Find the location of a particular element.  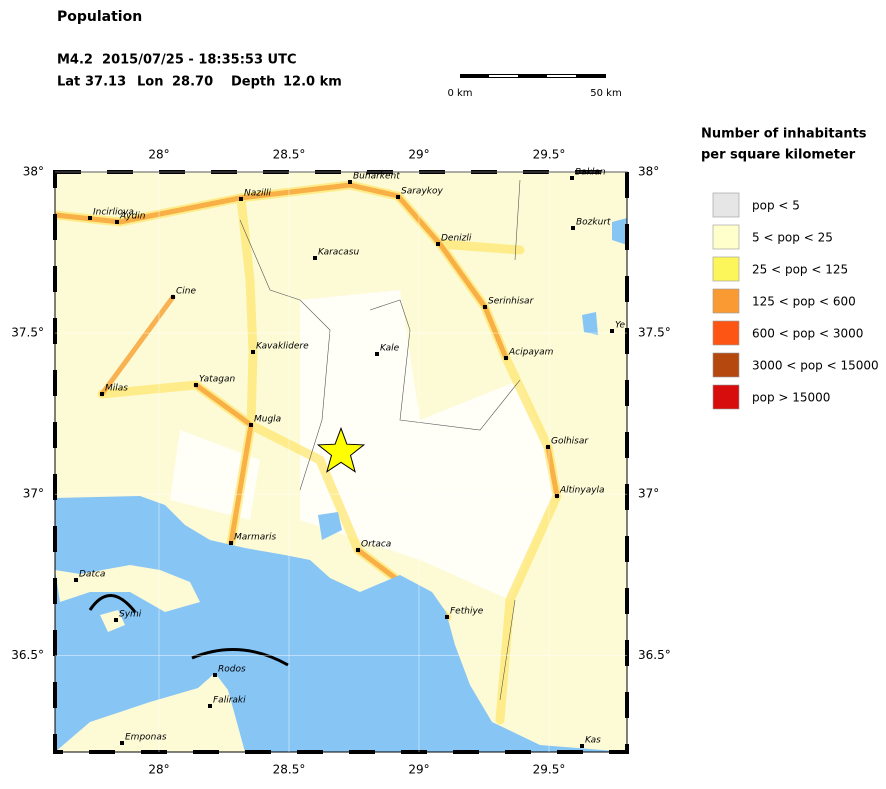

title: Population is located at coordinates (99, 17).